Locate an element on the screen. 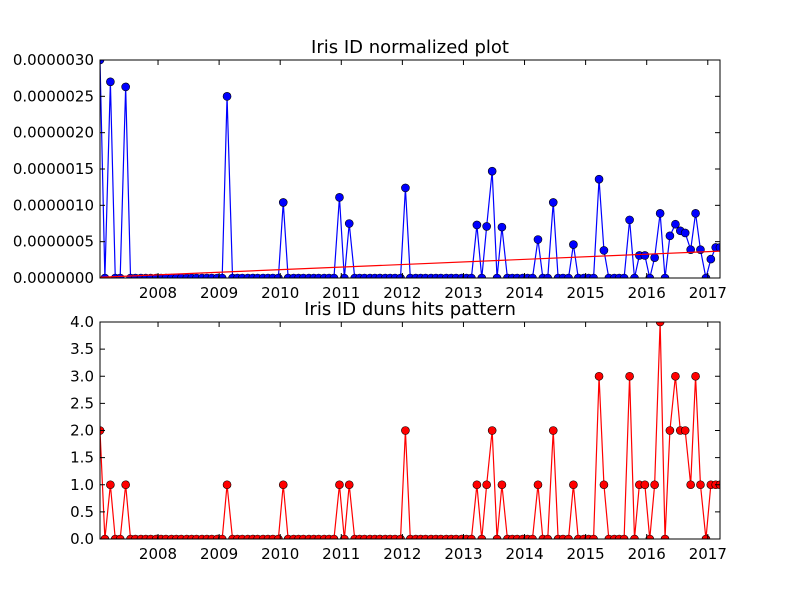 The width and height of the screenshot is (800, 600). top-plot-x-tick-label: 2015 is located at coordinates (586, 293).